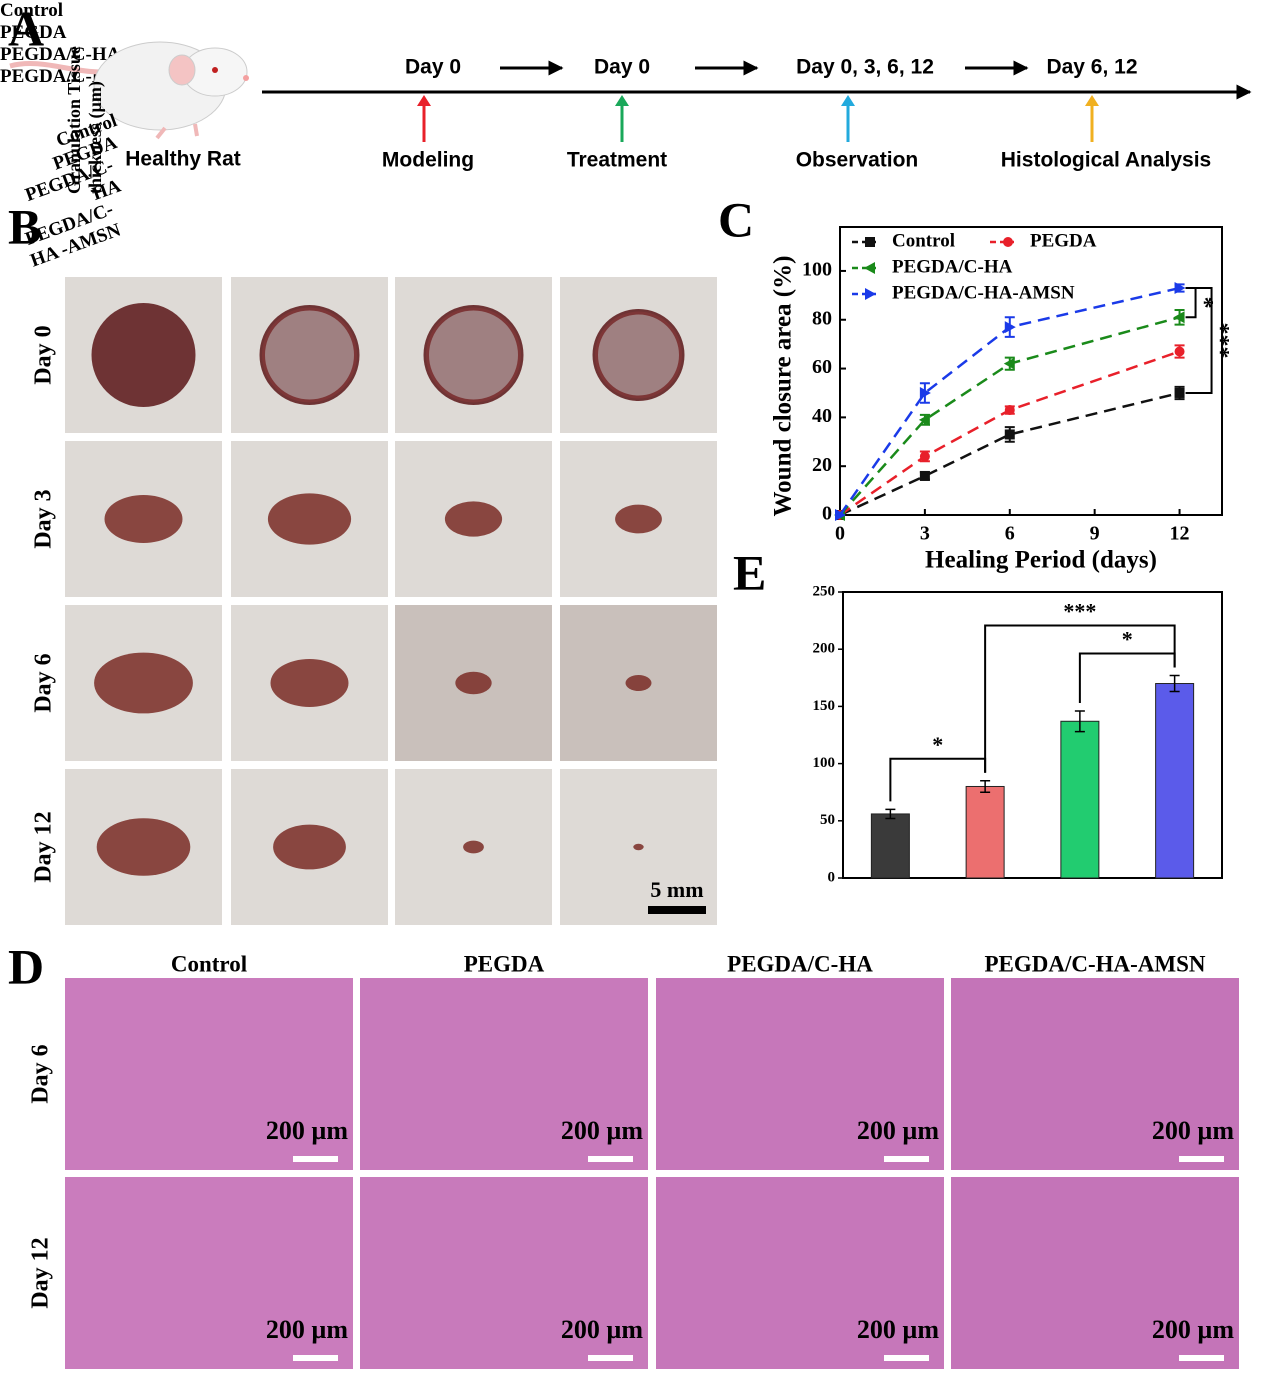 Image resolution: width=1264 pixels, height=1381 pixels. I want to click on legend-label: PEGDA/C-HA, so click(952, 266).